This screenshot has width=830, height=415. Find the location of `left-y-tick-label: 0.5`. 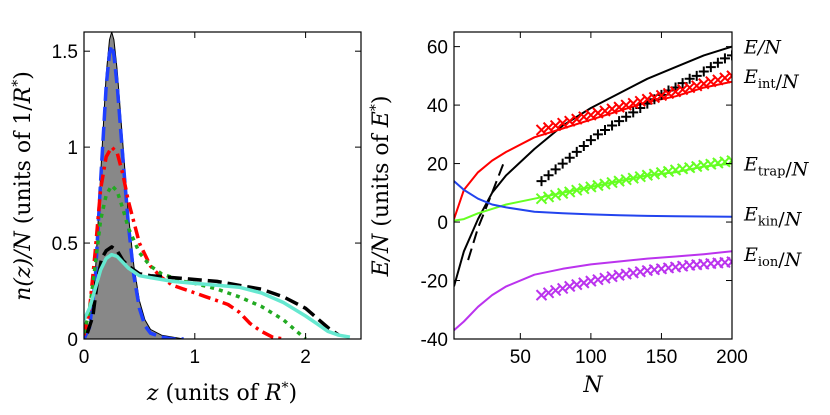

left-y-tick-label: 0.5 is located at coordinates (65, 244).